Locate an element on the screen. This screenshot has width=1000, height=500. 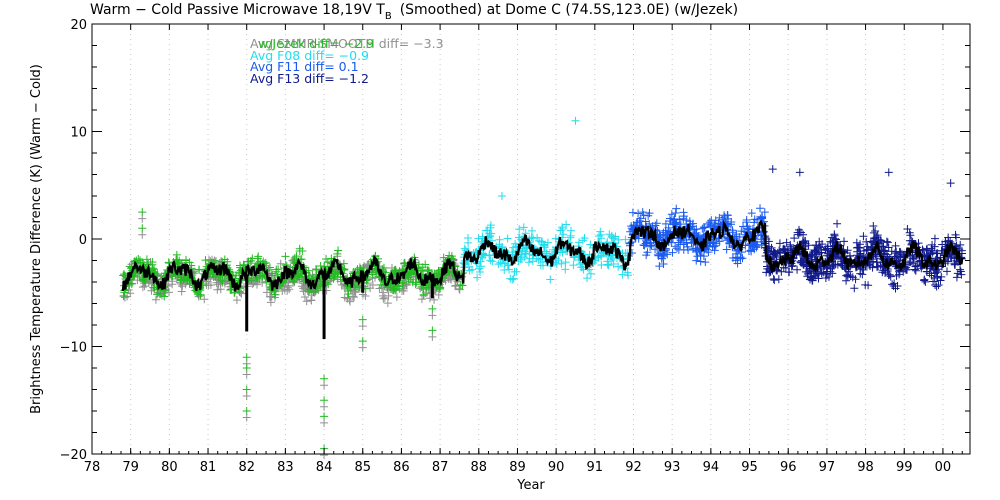
y-tick-label: −10 is located at coordinates (73, 348).